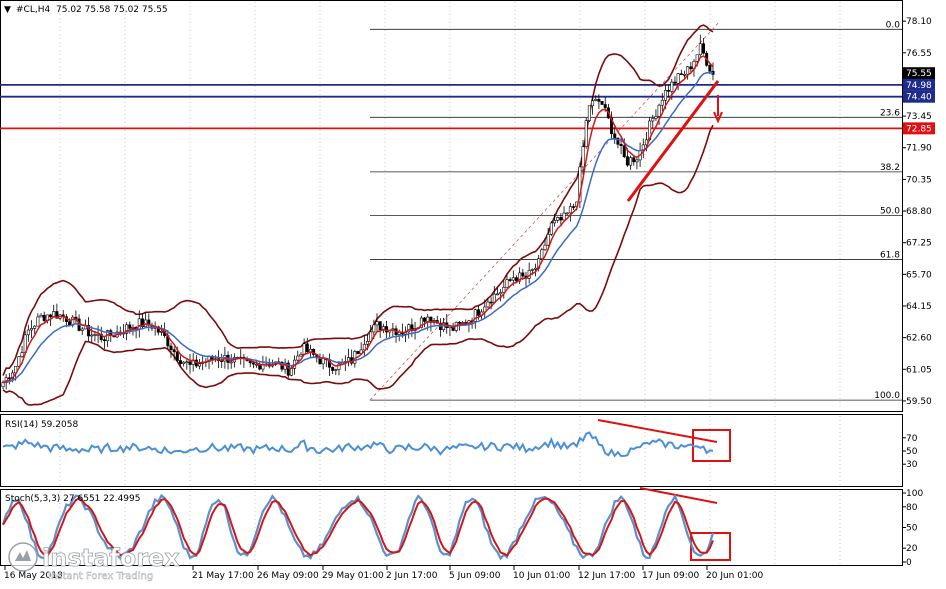 Image resolution: width=946 pixels, height=589 pixels. Describe the element at coordinates (412, 576) in the screenshot. I see `time-axis-label: 2 Jun 17:00` at that location.